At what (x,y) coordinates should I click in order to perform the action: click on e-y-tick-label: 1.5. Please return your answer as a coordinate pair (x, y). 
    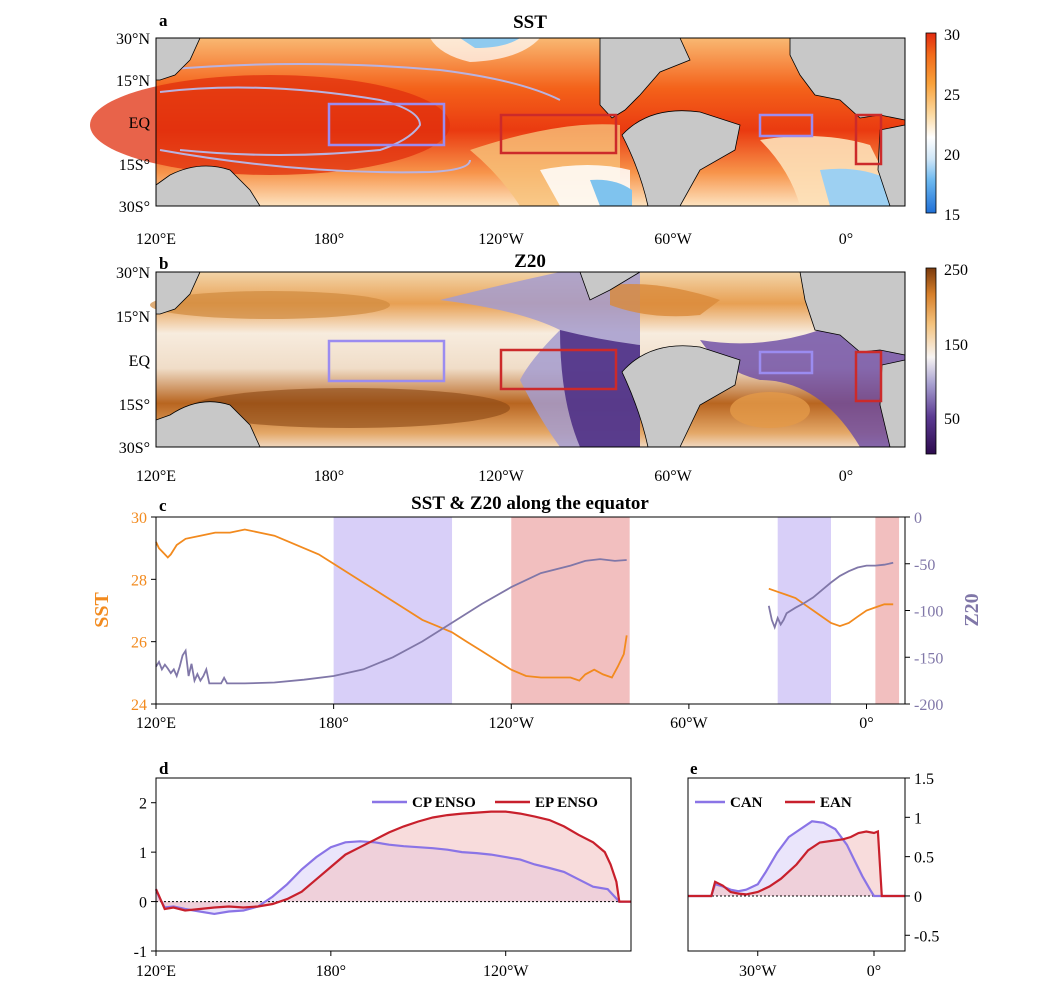
    Looking at the image, I should click on (924, 779).